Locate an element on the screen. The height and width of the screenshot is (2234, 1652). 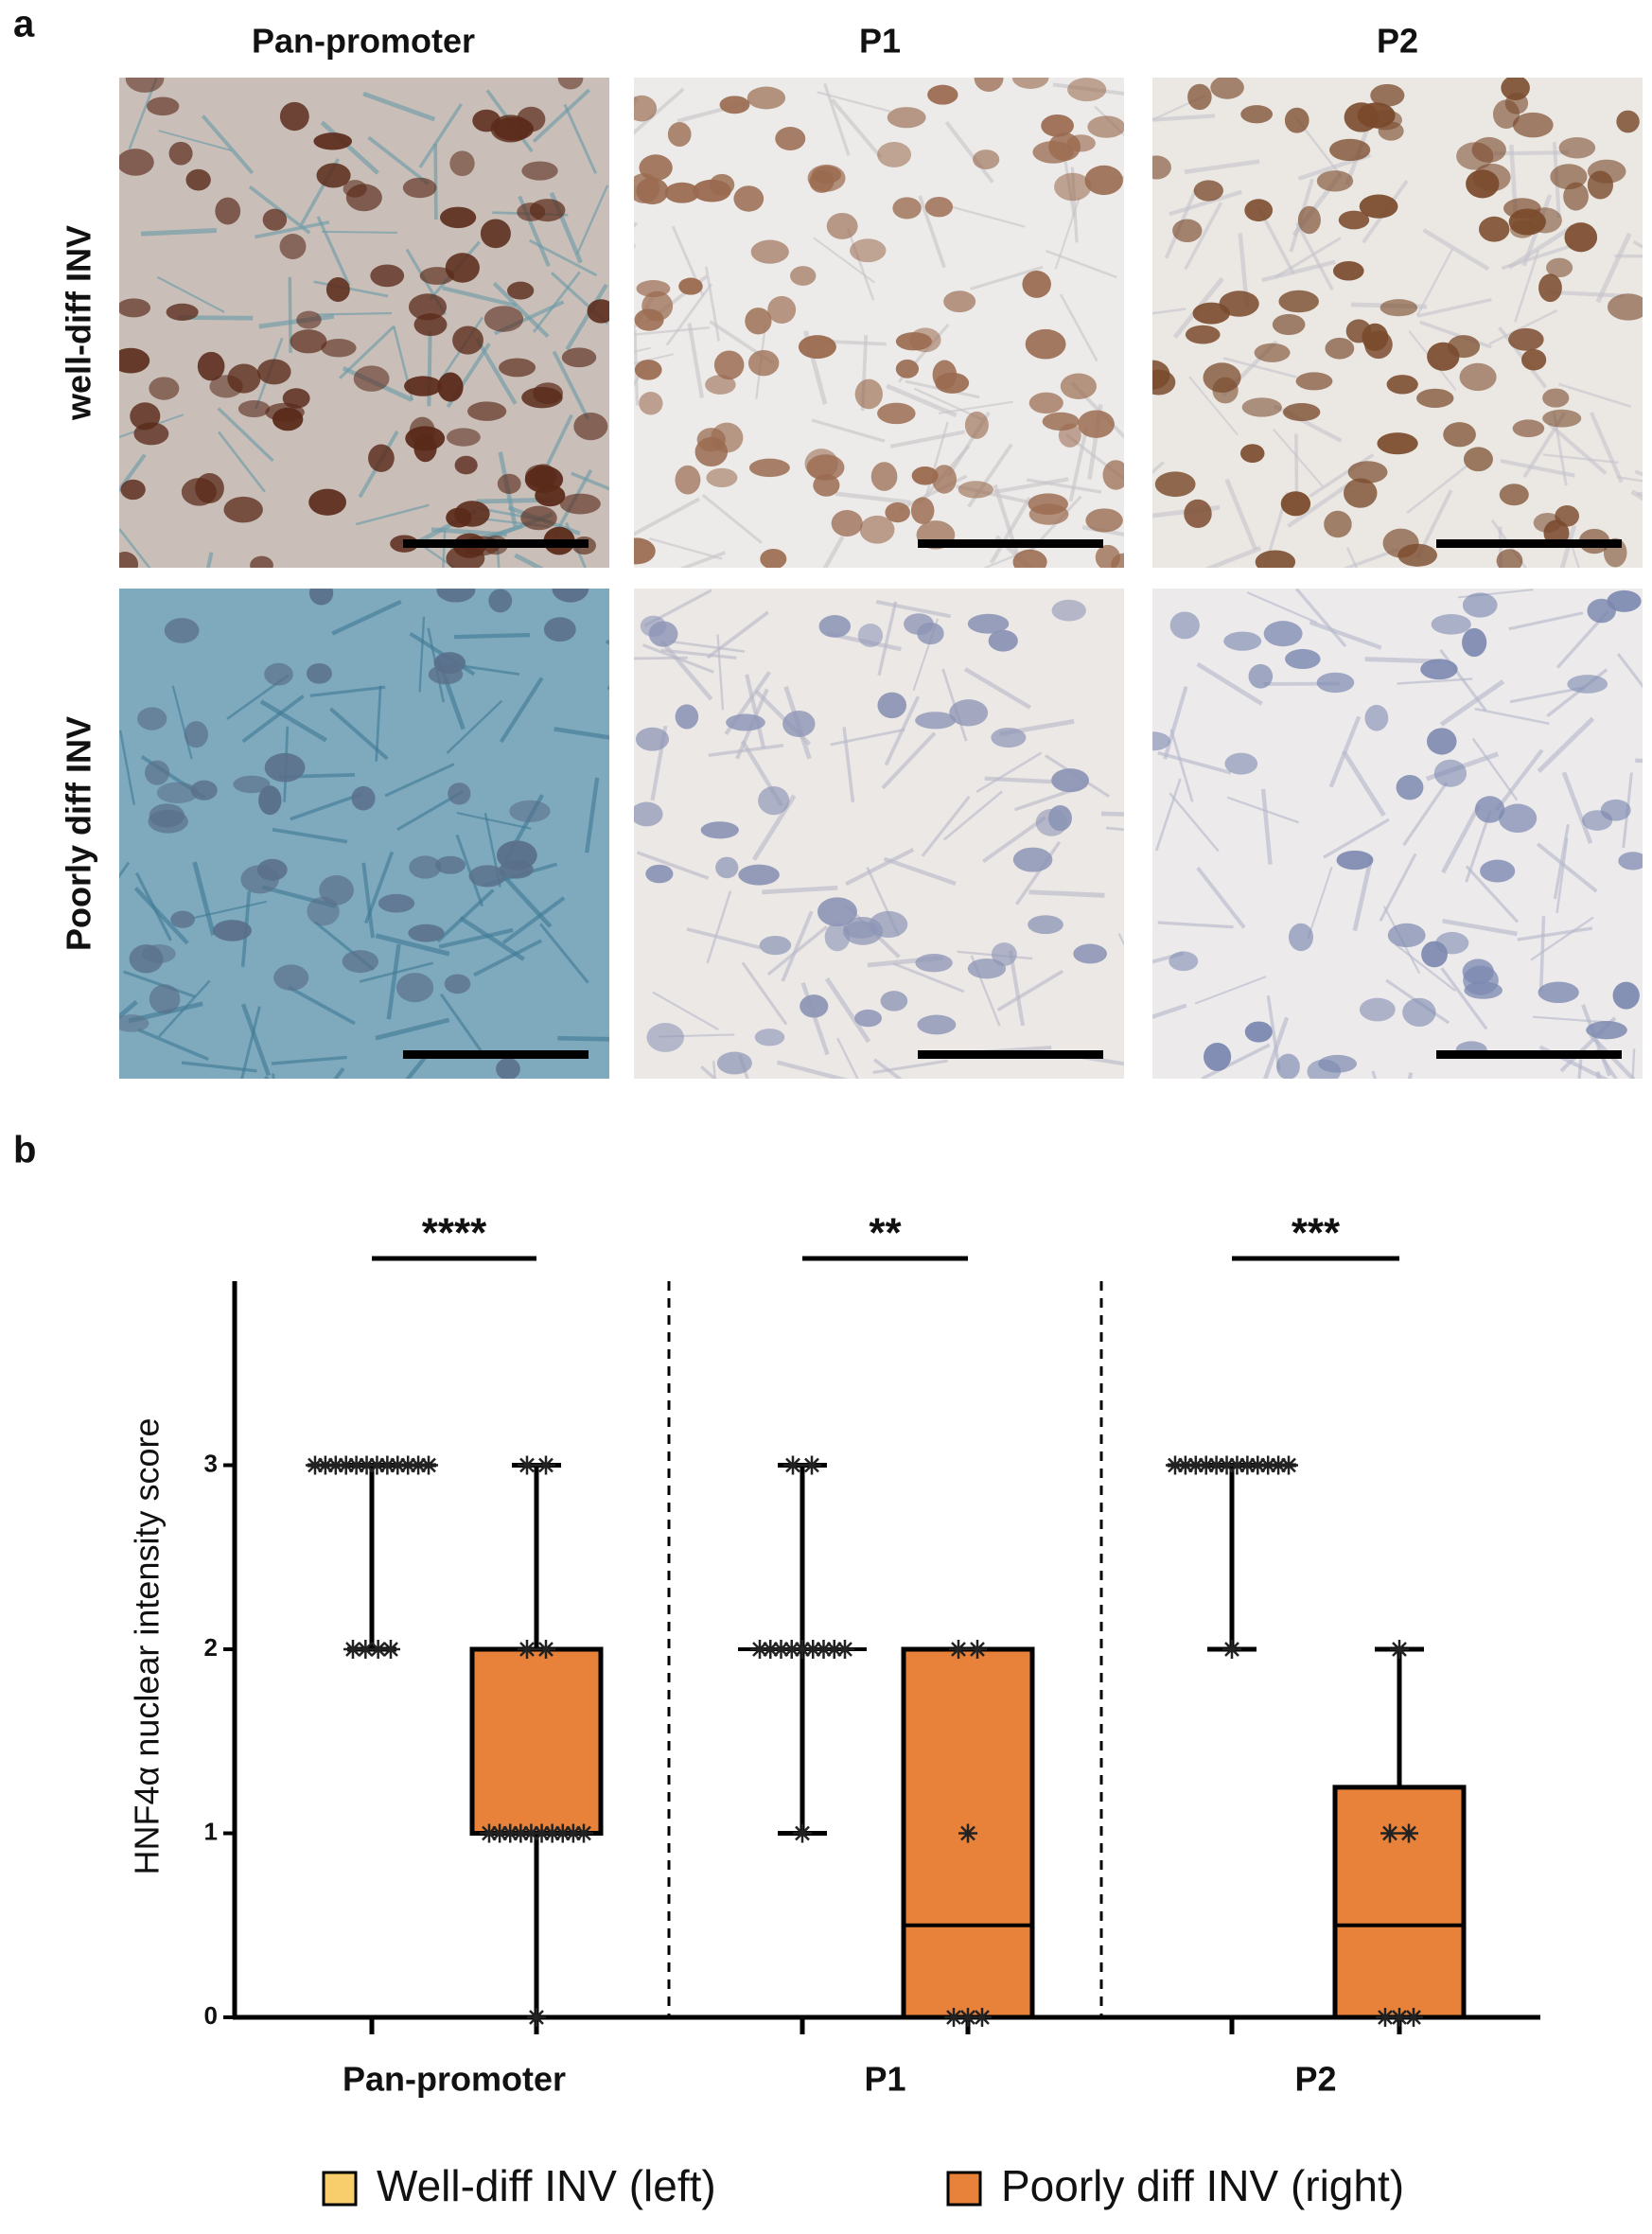
micrograph is located at coordinates (364, 834).